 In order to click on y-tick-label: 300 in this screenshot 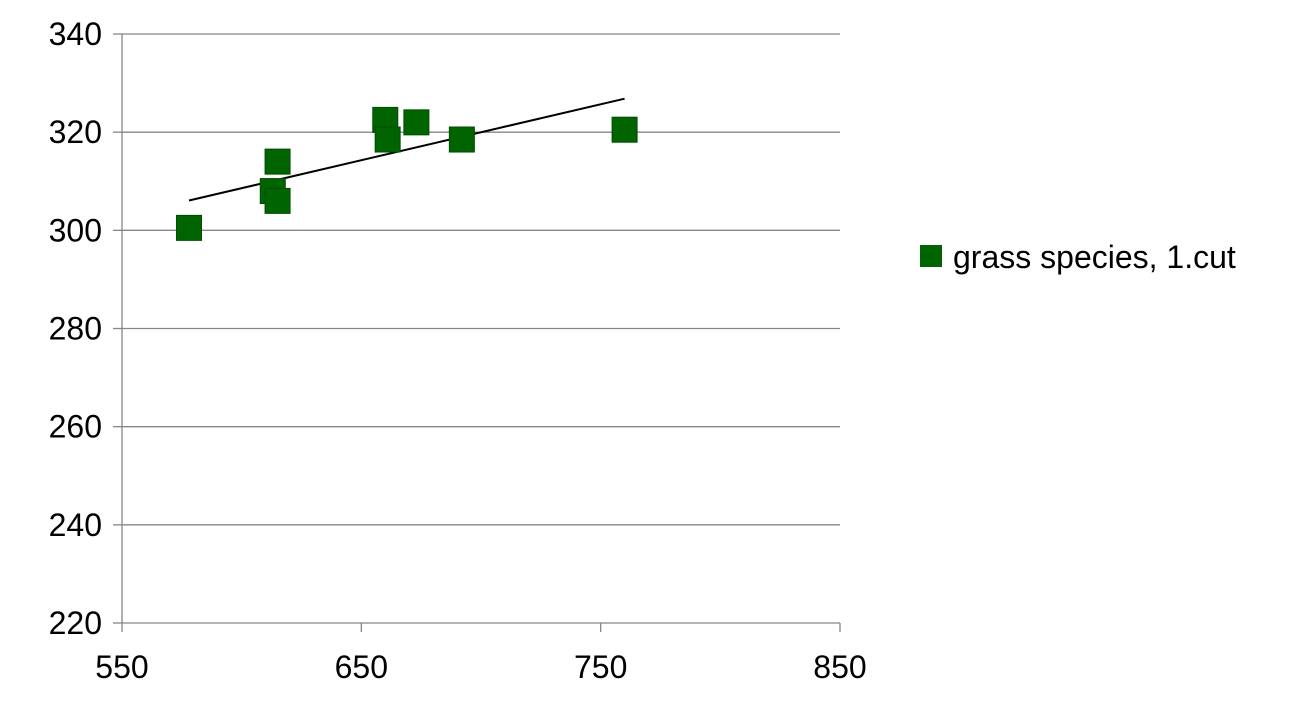, I will do `click(75, 230)`.